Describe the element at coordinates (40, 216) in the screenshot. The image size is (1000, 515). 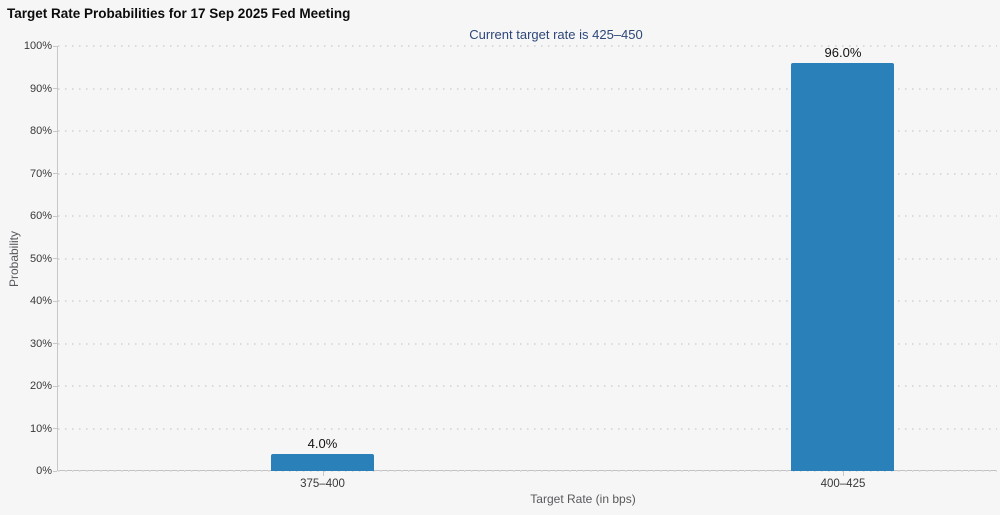
I see `y-axis-tick-label: 60%` at that location.